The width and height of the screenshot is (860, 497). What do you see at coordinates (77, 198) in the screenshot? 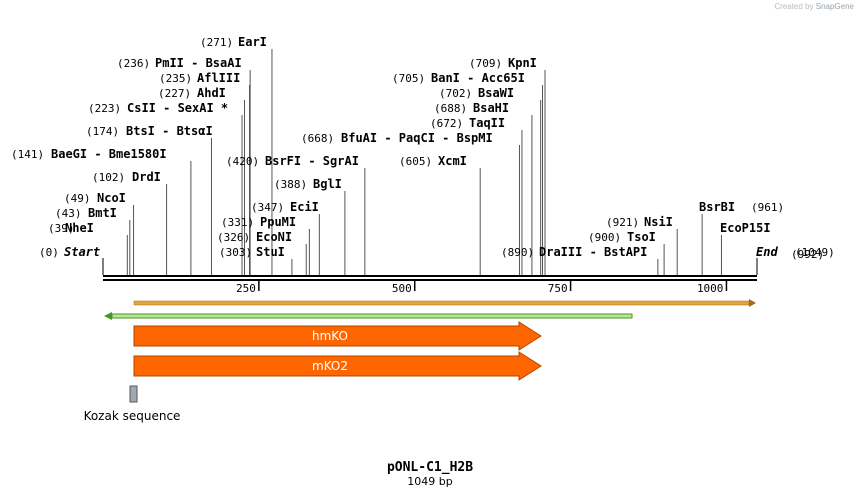
I see `site-position: (49)` at bounding box center [77, 198].